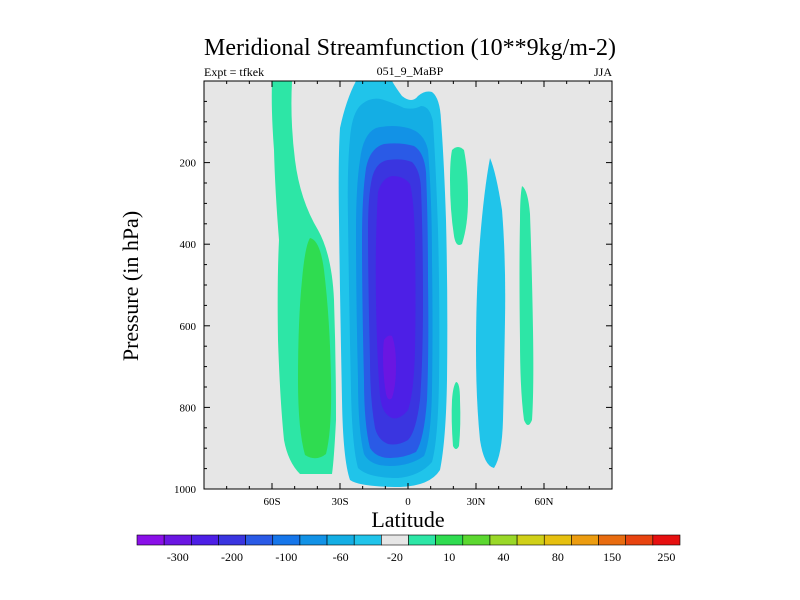 The height and width of the screenshot is (600, 800). What do you see at coordinates (178, 557) in the screenshot?
I see `colorbar-label: -300` at bounding box center [178, 557].